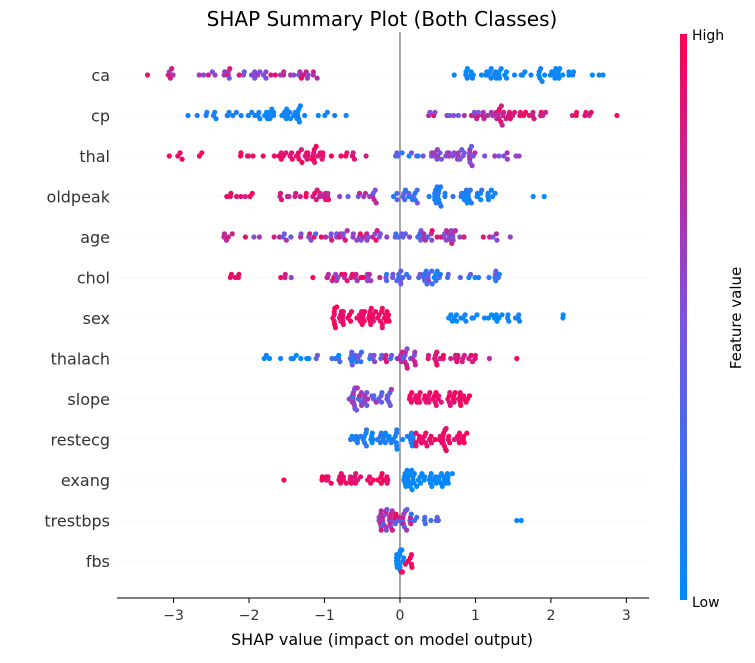 The height and width of the screenshot is (663, 755). What do you see at coordinates (402, 572) in the screenshot?
I see `shap-point-fbs` at bounding box center [402, 572].